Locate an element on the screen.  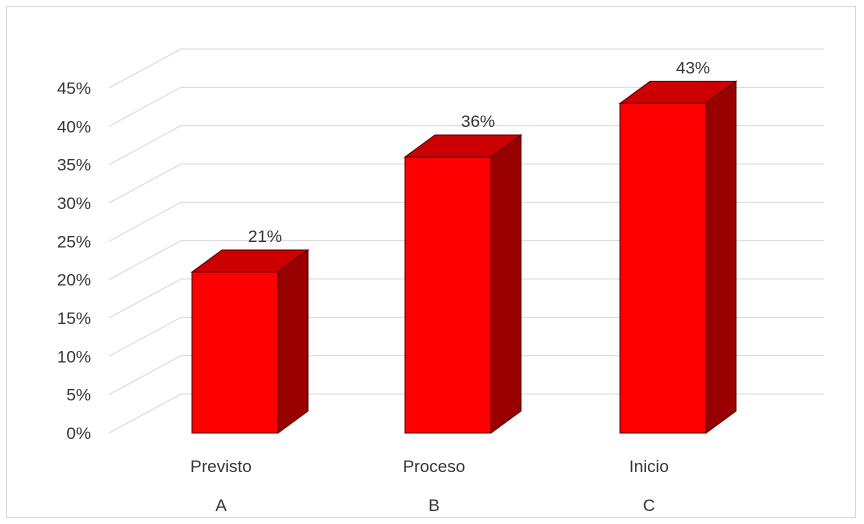
y-tick-label: 30% is located at coordinates (74, 203).